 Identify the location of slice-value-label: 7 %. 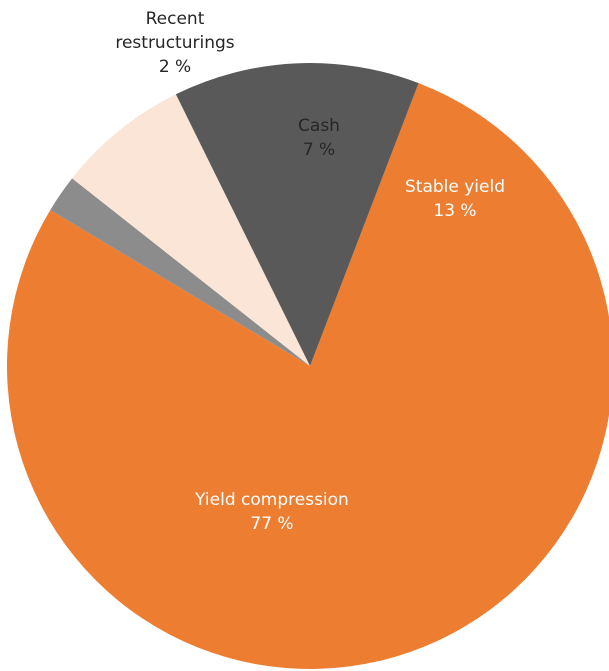
(319, 150).